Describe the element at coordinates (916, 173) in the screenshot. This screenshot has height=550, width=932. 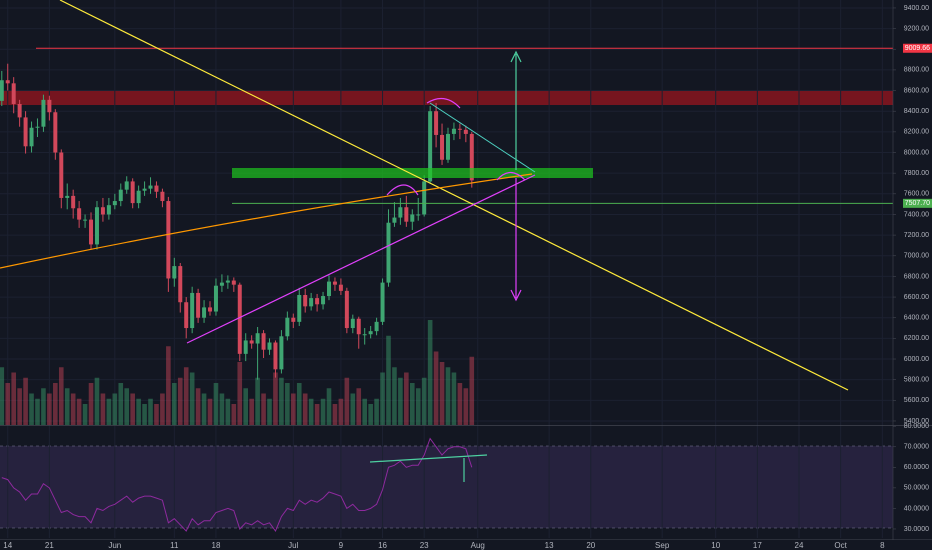
I see `y-tick-label: 7800.00` at that location.